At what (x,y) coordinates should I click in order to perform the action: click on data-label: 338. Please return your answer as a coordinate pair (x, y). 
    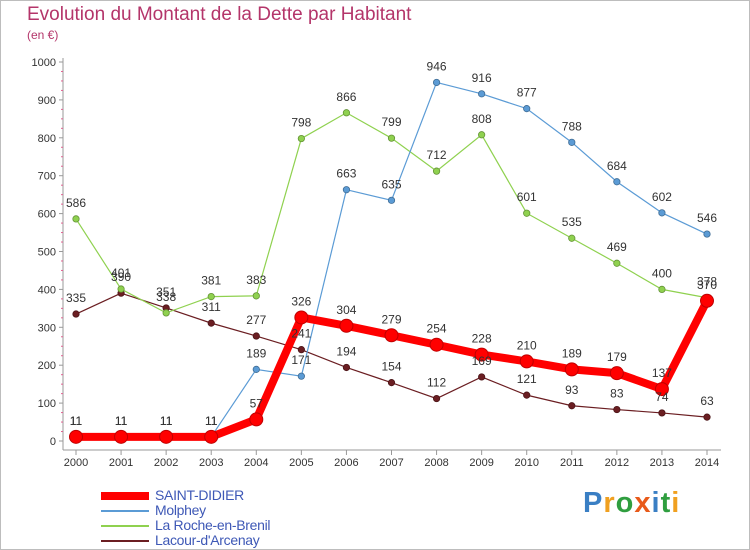
    Looking at the image, I should click on (166, 297).